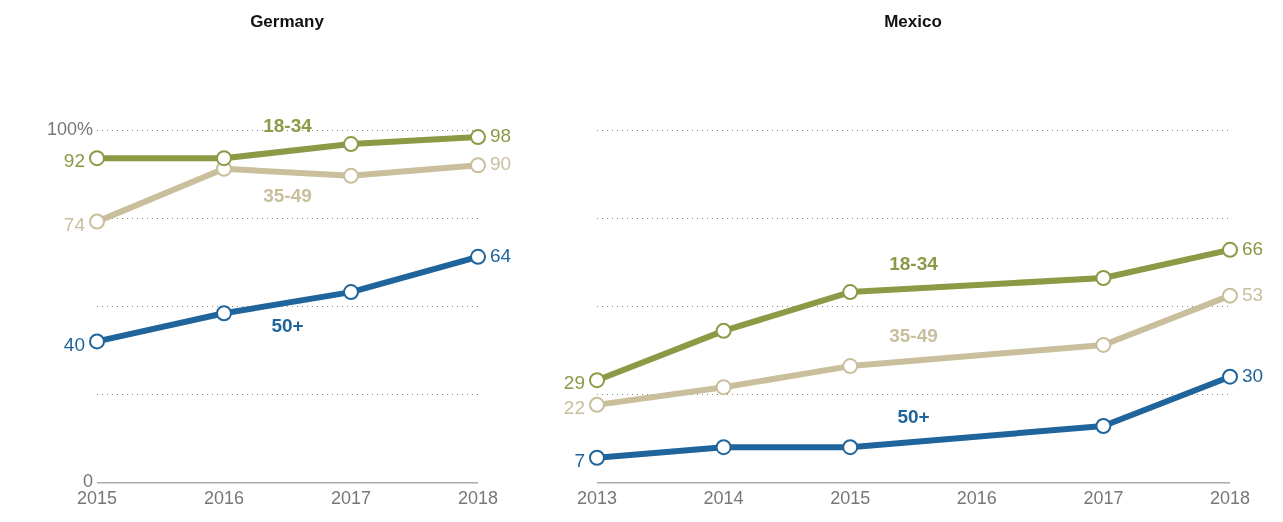 The height and width of the screenshot is (522, 1283). What do you see at coordinates (574, 383) in the screenshot?
I see `data-label: 29` at bounding box center [574, 383].